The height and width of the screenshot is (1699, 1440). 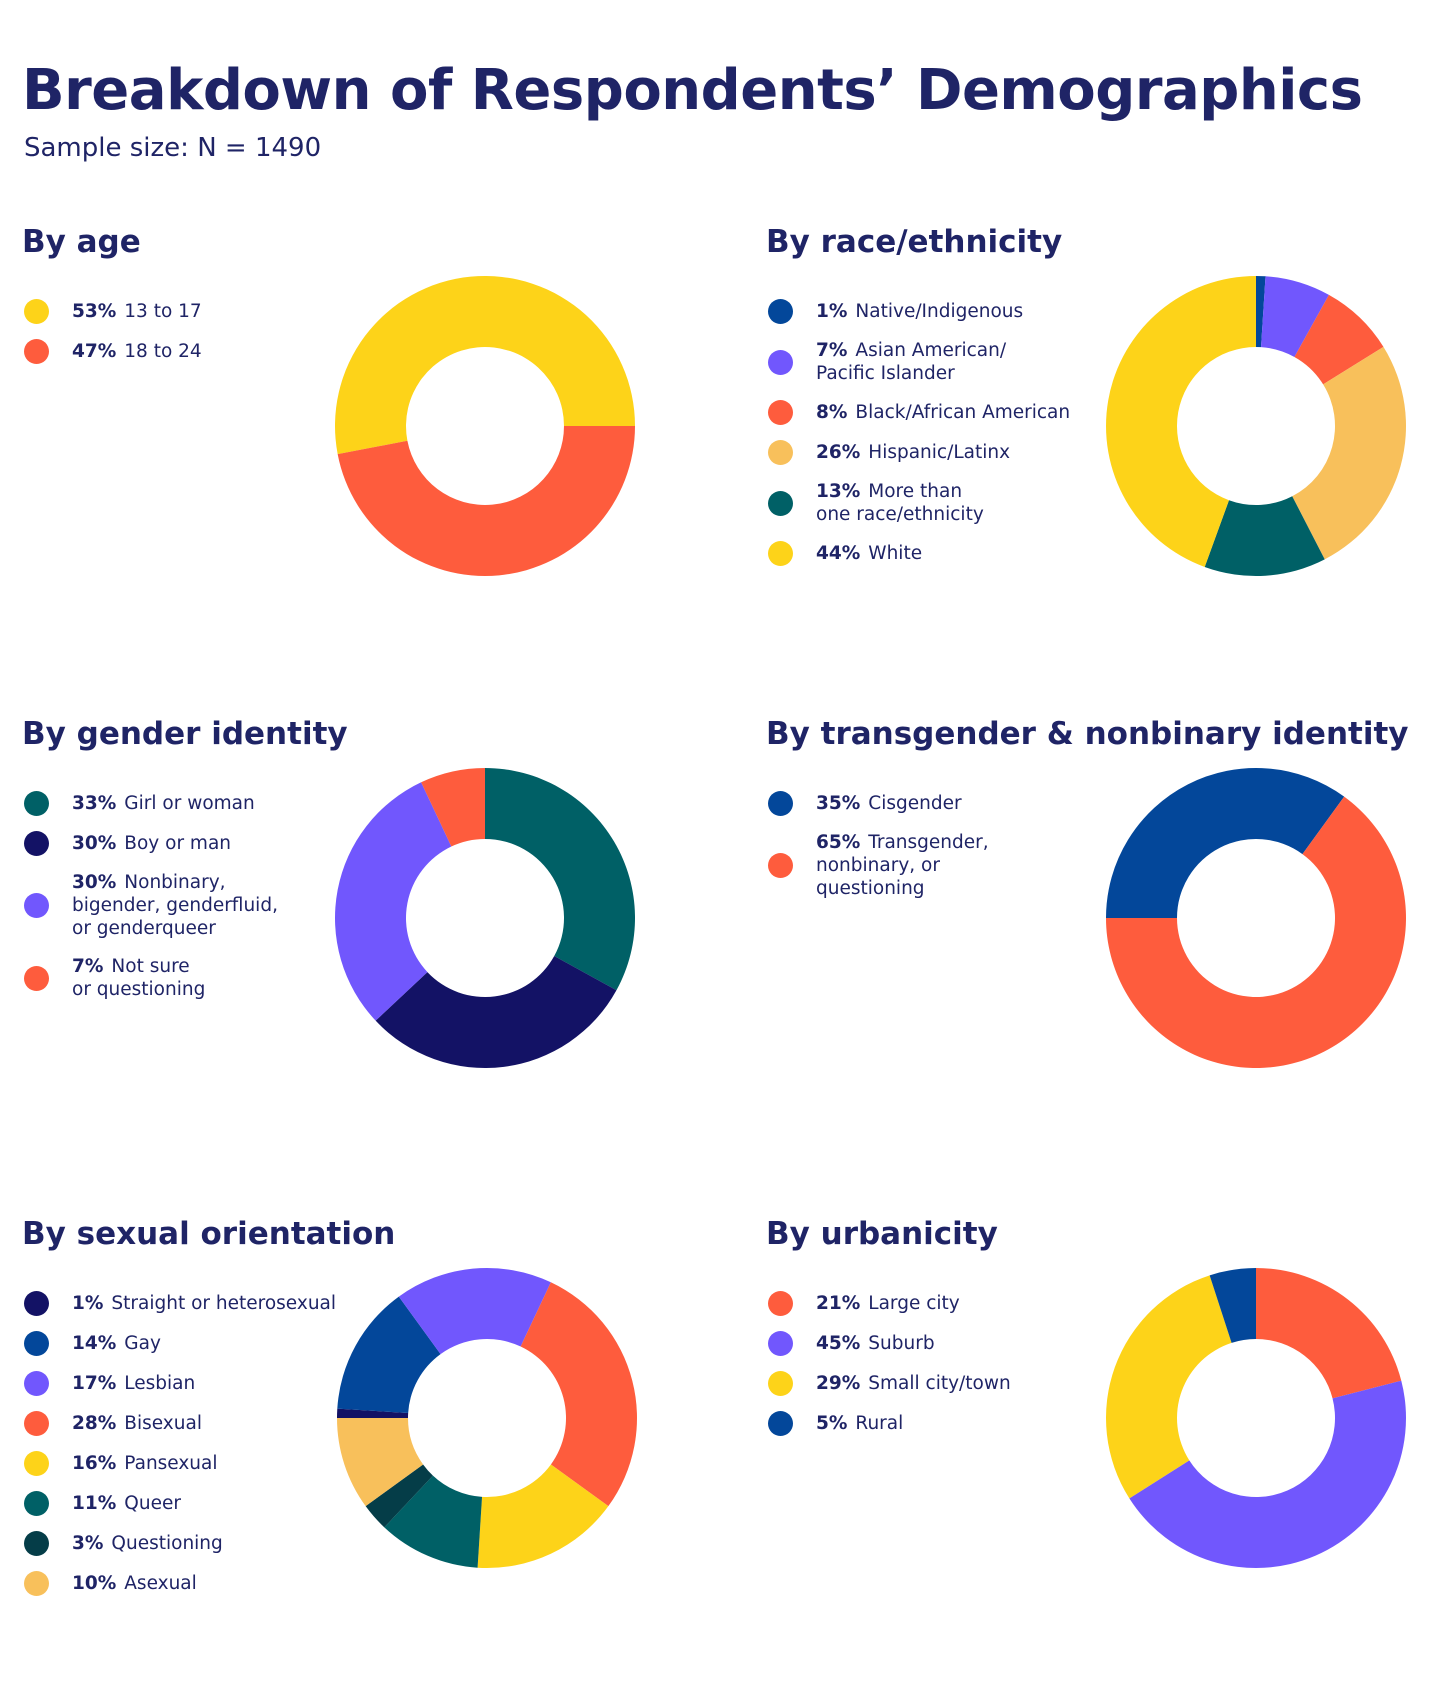 I want to click on legend-label: Native/Indigenous, so click(x=939, y=311).